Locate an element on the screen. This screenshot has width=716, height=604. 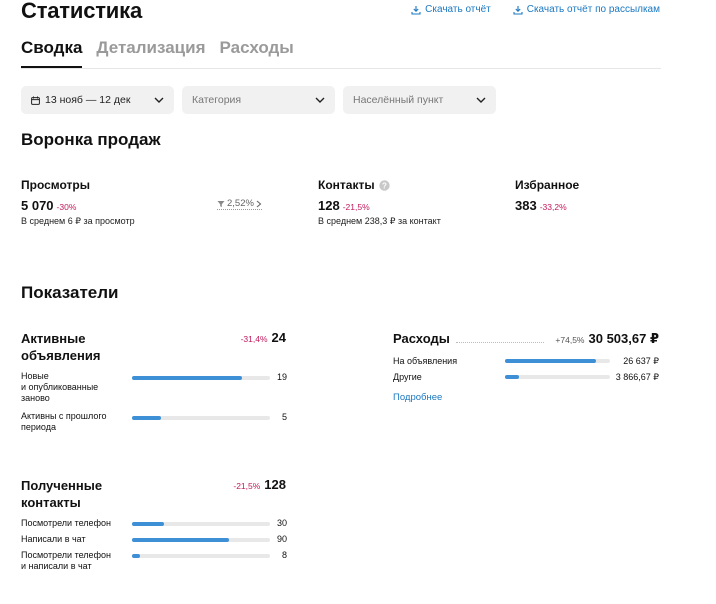
tabs: Сводка Детализация Расходы is located at coordinates (157, 53).